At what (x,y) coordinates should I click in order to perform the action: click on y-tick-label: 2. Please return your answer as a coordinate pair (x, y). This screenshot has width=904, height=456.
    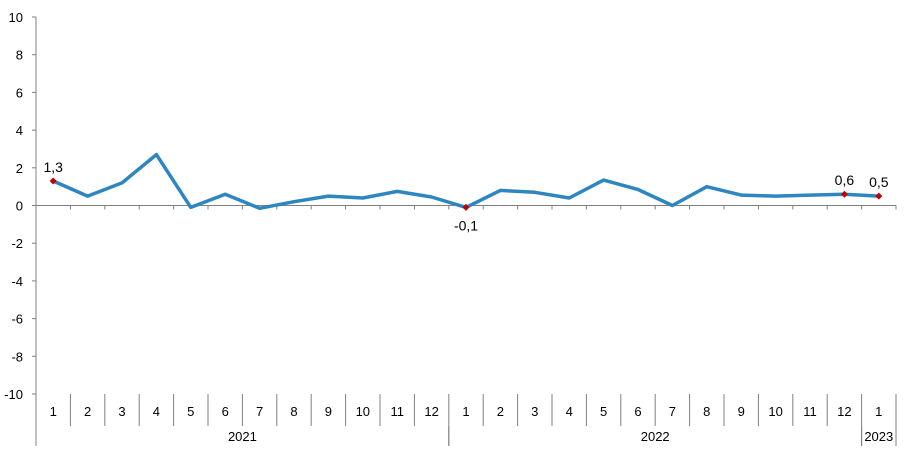
    Looking at the image, I should click on (19, 168).